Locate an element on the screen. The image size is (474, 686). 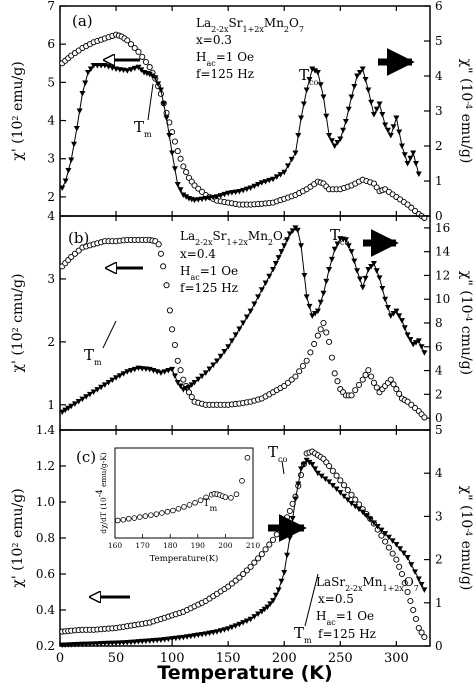
x-tick-label: 50 is located at coordinates (116, 658).